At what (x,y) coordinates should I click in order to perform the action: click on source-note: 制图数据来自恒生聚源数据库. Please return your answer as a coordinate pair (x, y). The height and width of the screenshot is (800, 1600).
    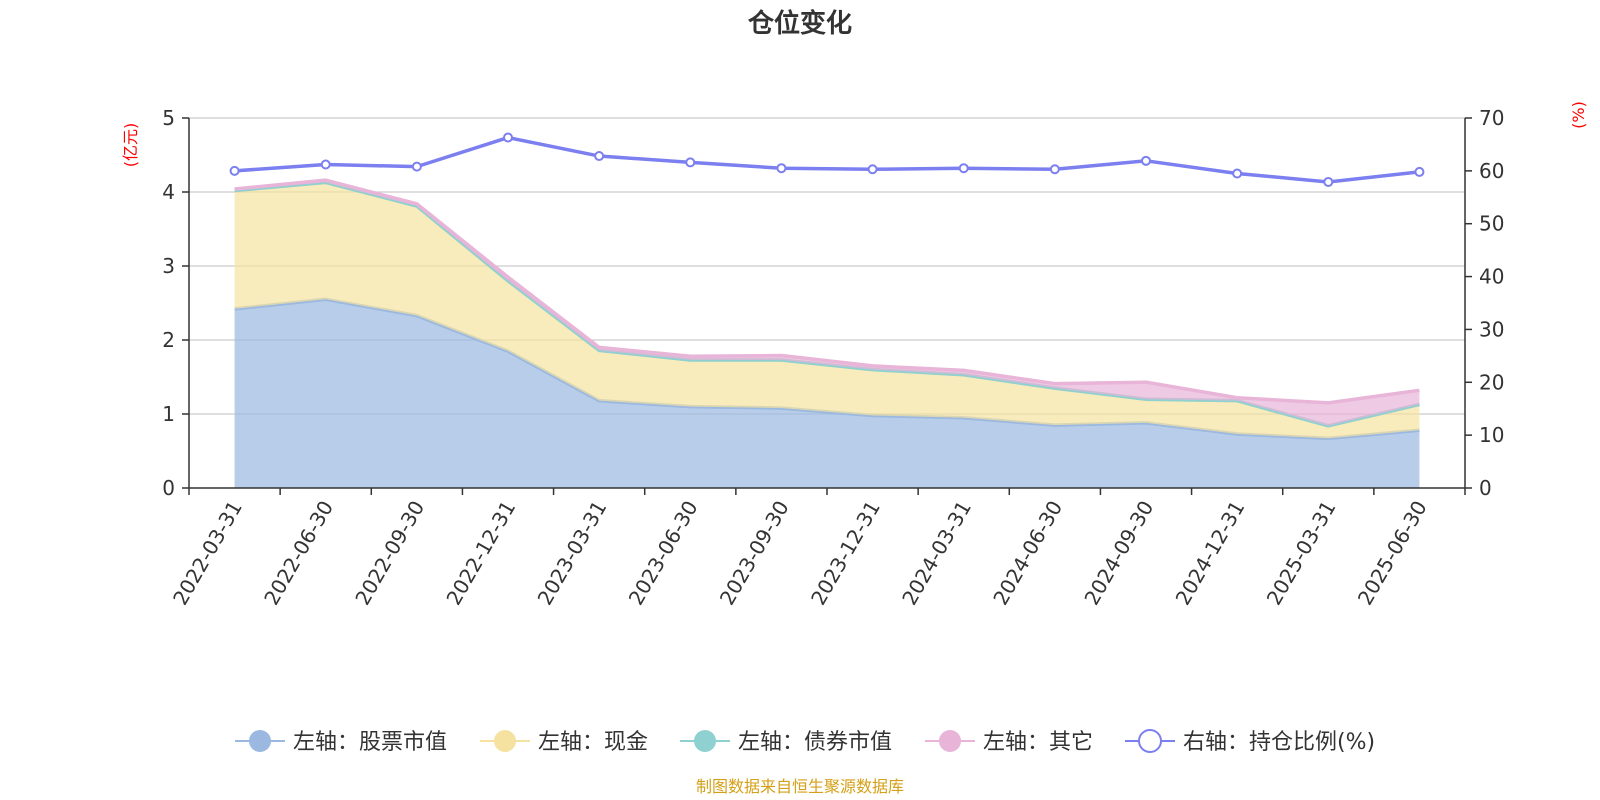
    Looking at the image, I should click on (800, 786).